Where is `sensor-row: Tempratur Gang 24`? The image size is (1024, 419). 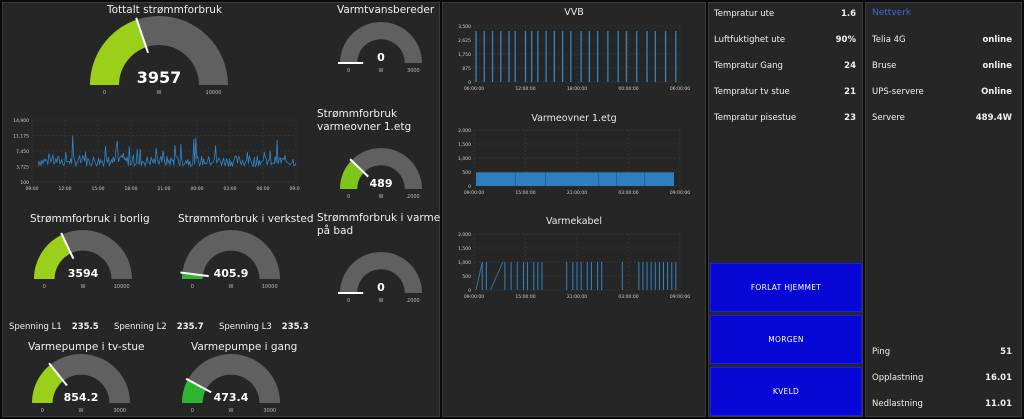
sensor-row: Tempratur Gang 24 is located at coordinates (785, 66).